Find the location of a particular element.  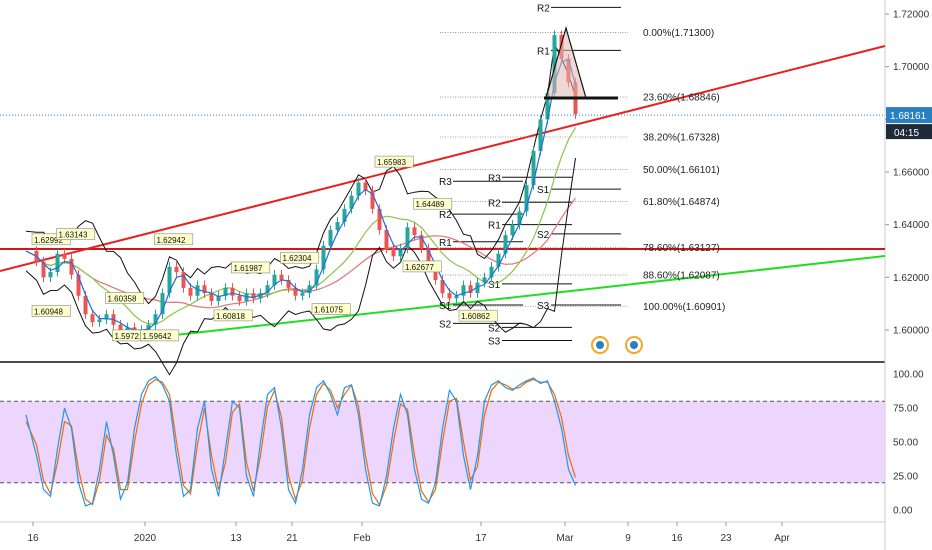

swing-annotation-label: 1.61075 is located at coordinates (328, 310).